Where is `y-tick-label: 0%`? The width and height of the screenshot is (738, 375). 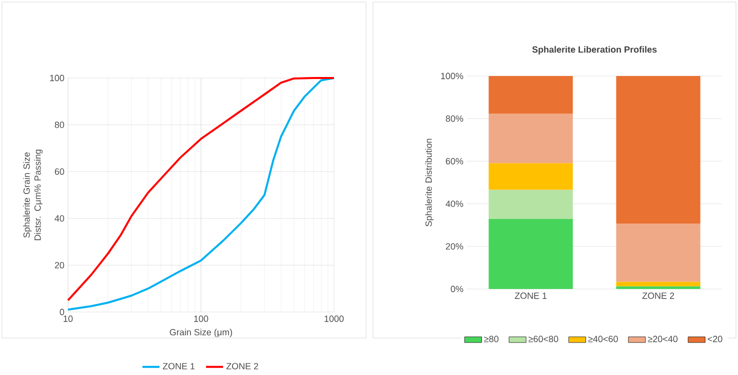
y-tick-label: 0% is located at coordinates (457, 289).